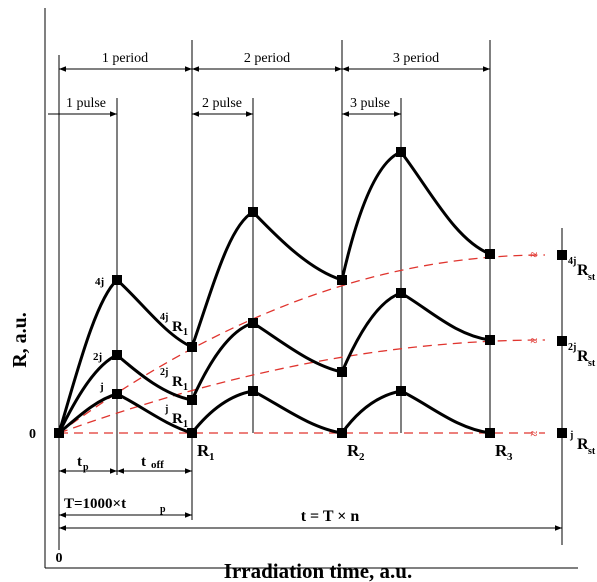  I want to click on peak-j-label: j, so click(101, 387).